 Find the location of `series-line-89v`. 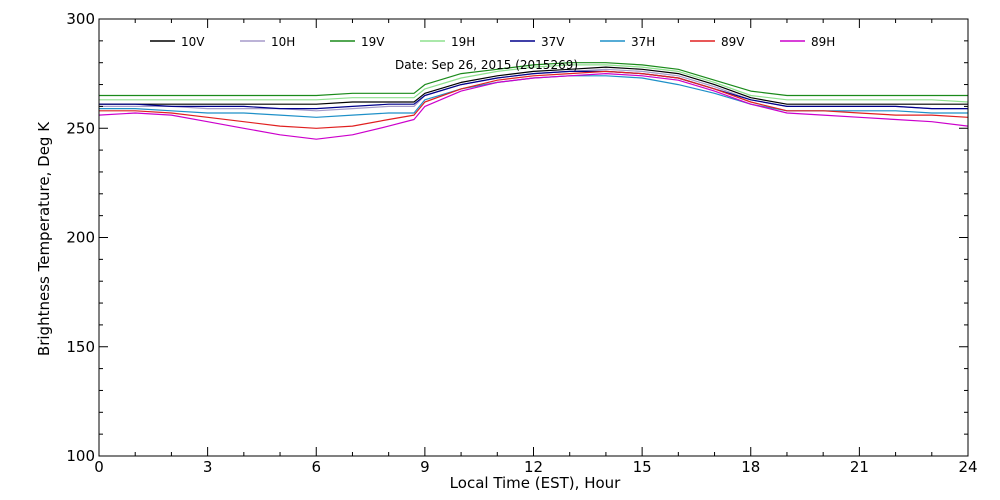

series-line-89v is located at coordinates (534, 99).